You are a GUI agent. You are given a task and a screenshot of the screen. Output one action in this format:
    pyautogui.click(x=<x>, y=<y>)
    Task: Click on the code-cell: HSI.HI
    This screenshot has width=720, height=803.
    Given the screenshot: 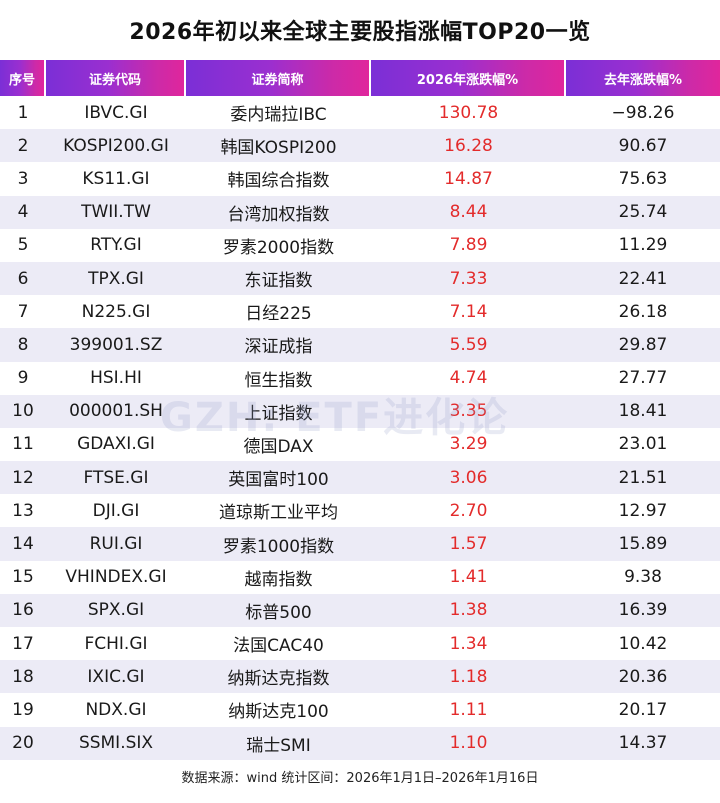 What is the action you would take?
    pyautogui.click(x=116, y=378)
    